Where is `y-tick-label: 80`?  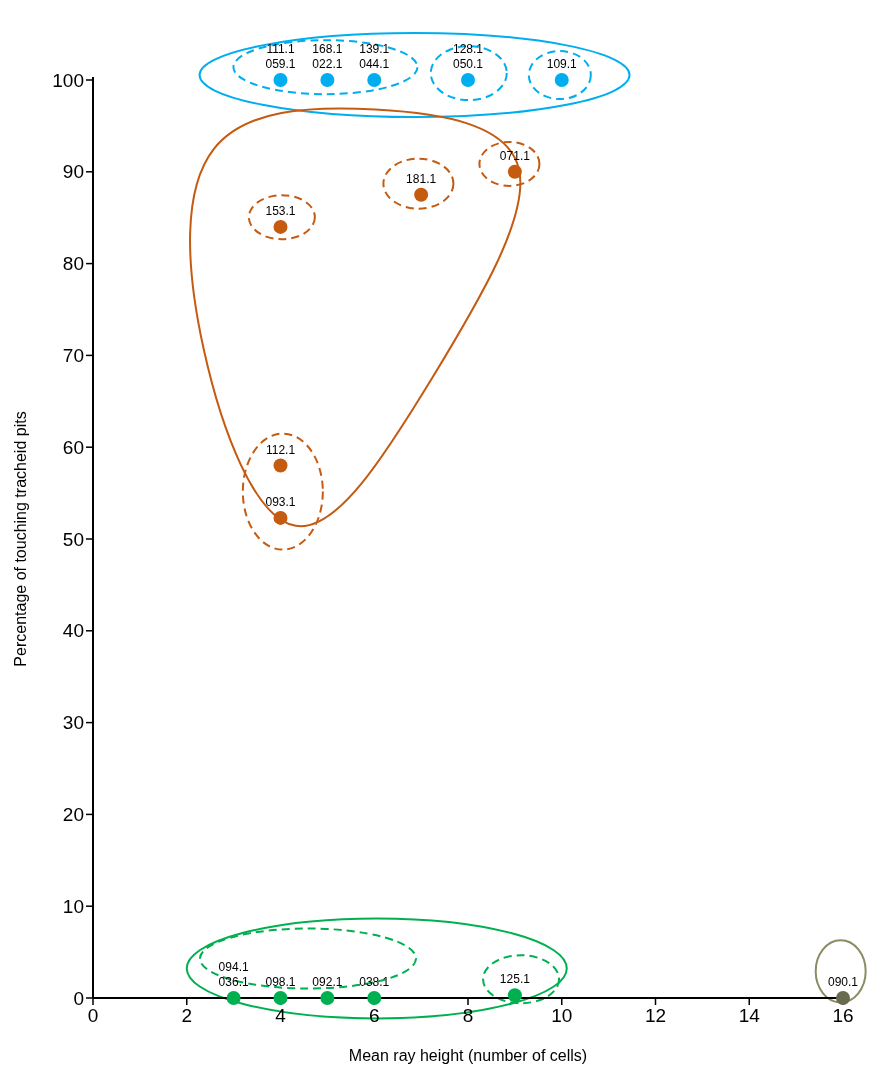
y-tick-label: 80 is located at coordinates (73, 264).